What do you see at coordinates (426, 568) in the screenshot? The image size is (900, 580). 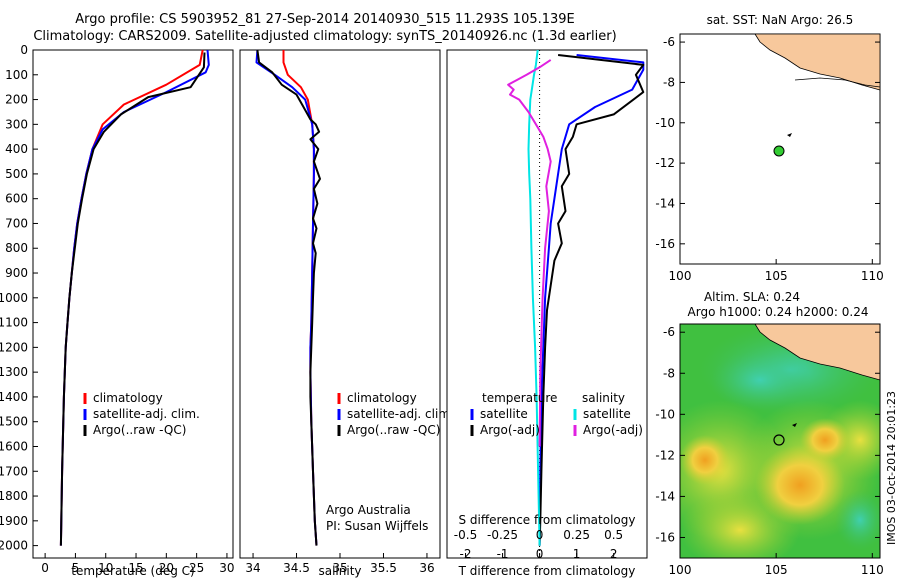 I see `salinity-tick-label: 36` at bounding box center [426, 568].